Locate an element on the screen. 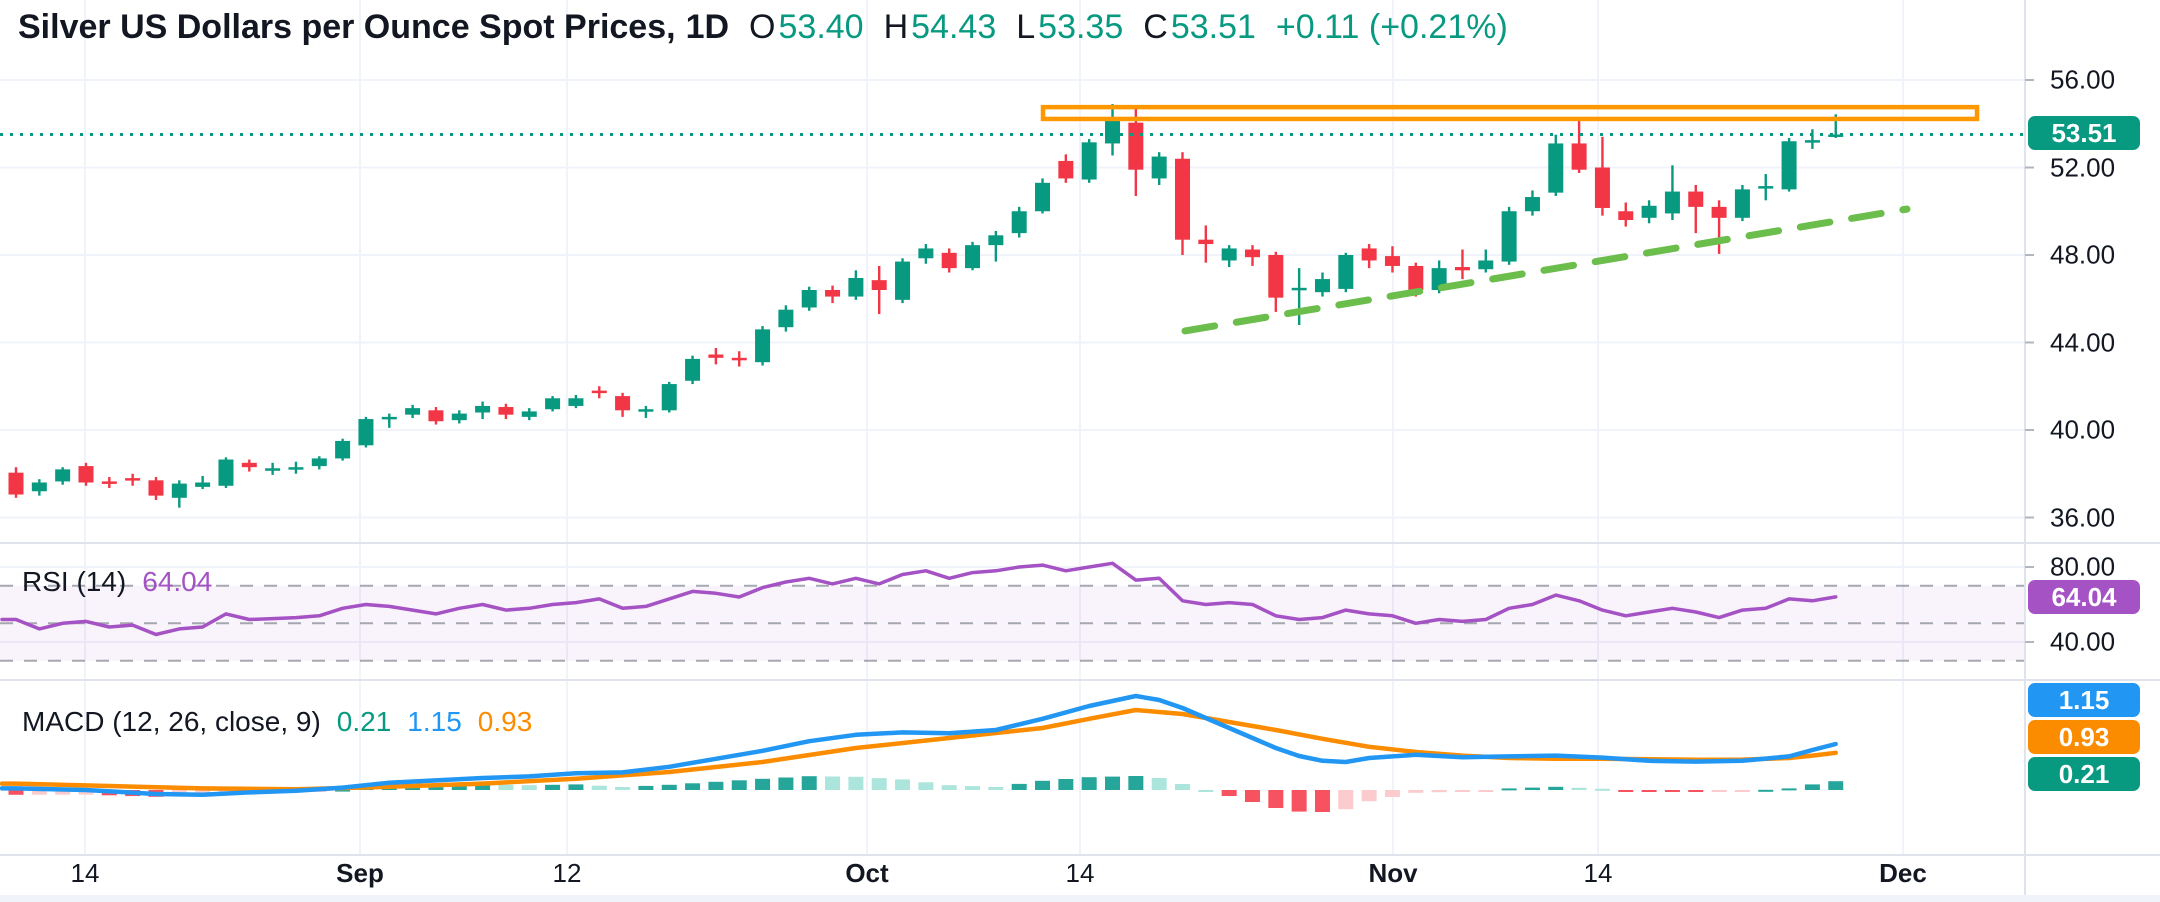  macd-line-badge: 1.15 is located at coordinates (2084, 700).